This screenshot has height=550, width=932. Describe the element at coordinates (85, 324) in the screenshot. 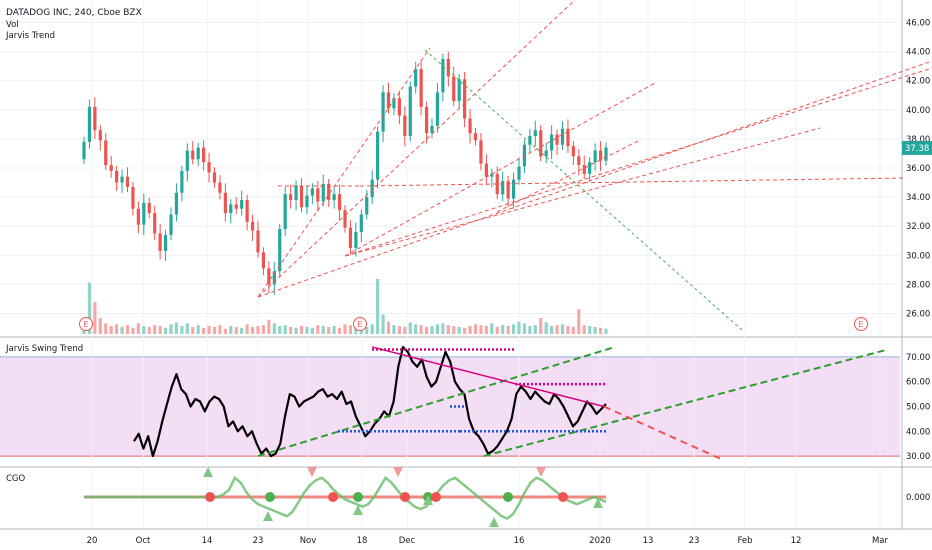

I see `earnings-label: E` at that location.